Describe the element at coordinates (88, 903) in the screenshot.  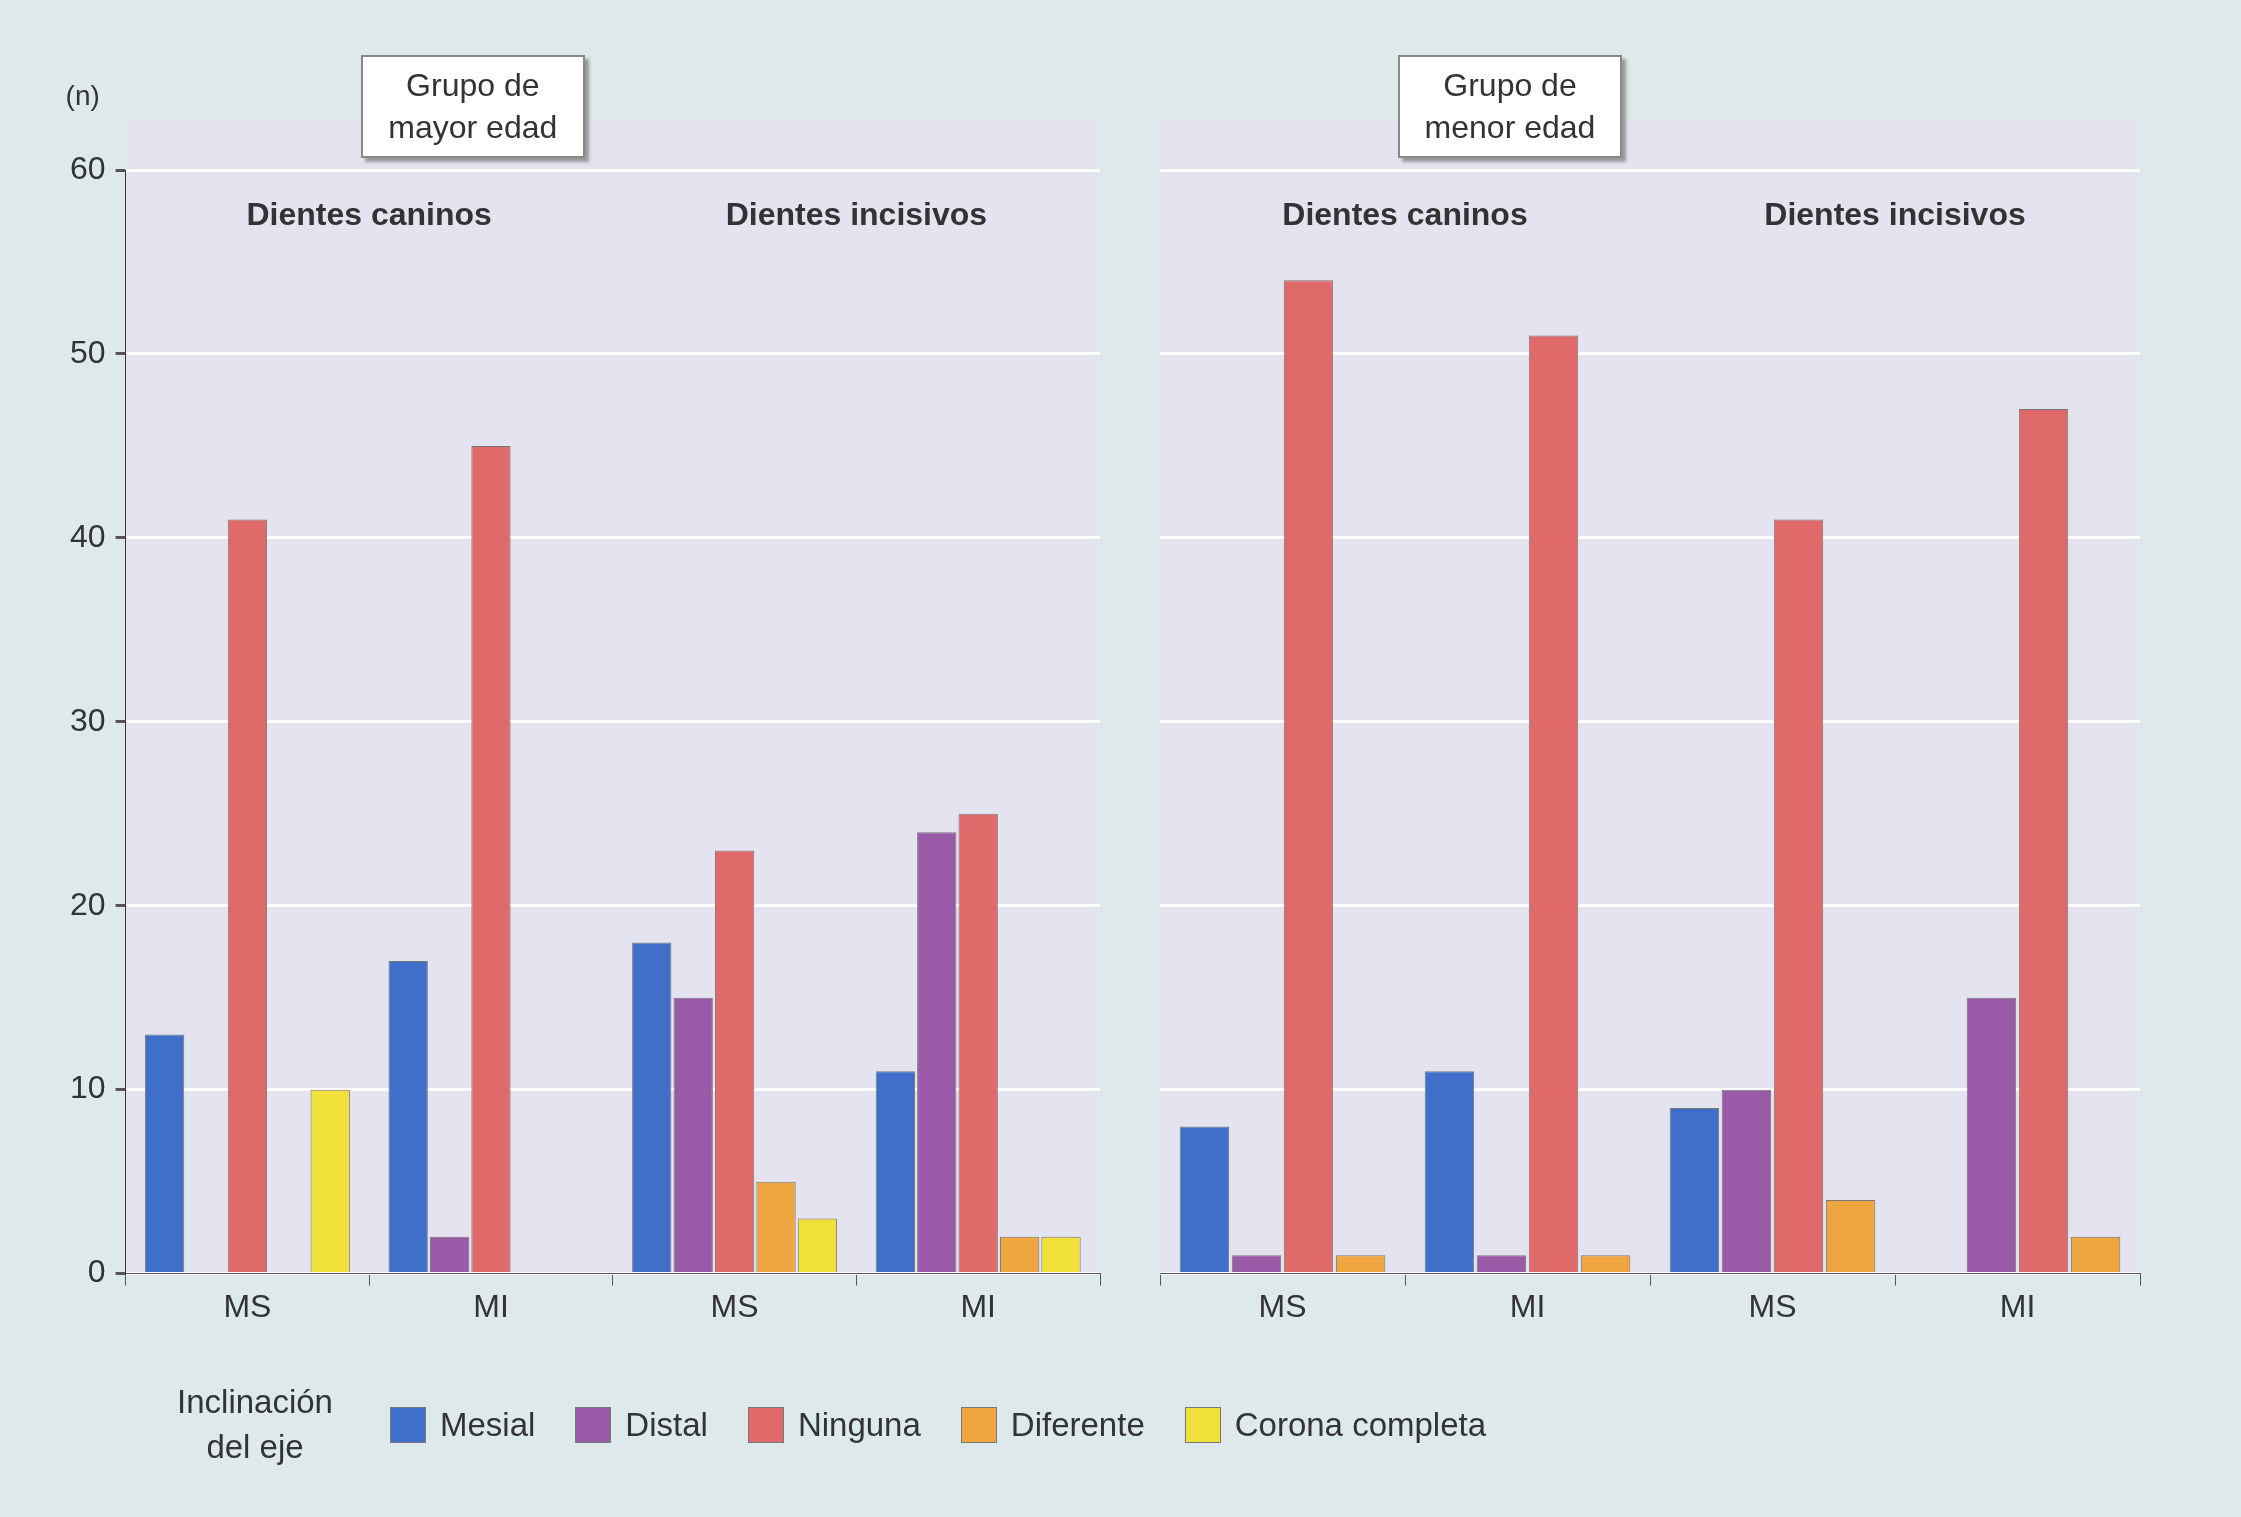
I see `y-tick-label: 20` at that location.